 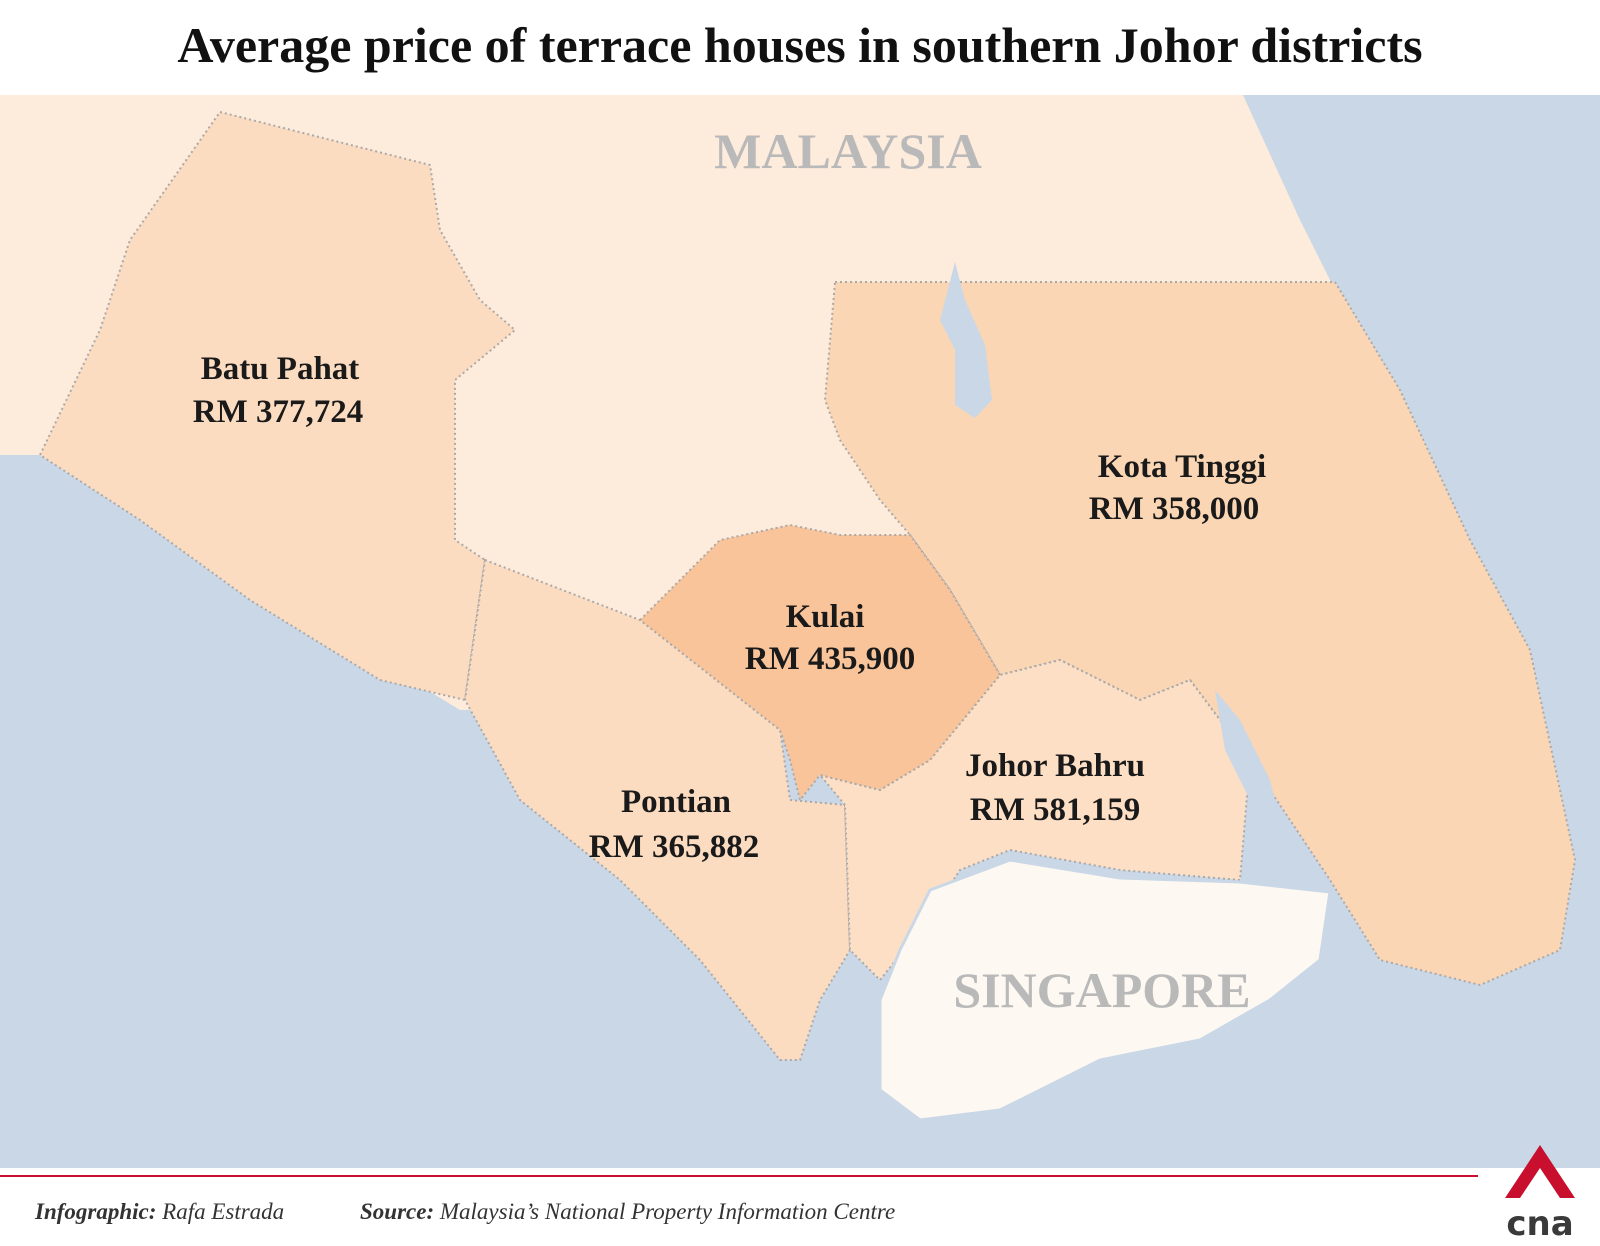 I want to click on district-price: RM 358,000, so click(x=1174, y=509).